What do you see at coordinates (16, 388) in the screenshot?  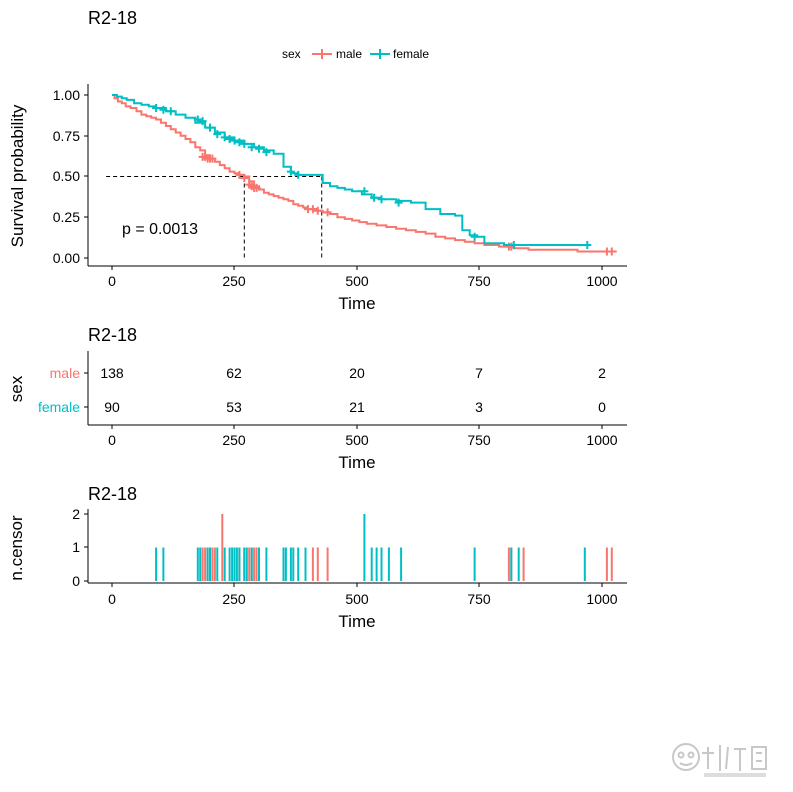 I see `risk-table-ylabel: sex` at bounding box center [16, 388].